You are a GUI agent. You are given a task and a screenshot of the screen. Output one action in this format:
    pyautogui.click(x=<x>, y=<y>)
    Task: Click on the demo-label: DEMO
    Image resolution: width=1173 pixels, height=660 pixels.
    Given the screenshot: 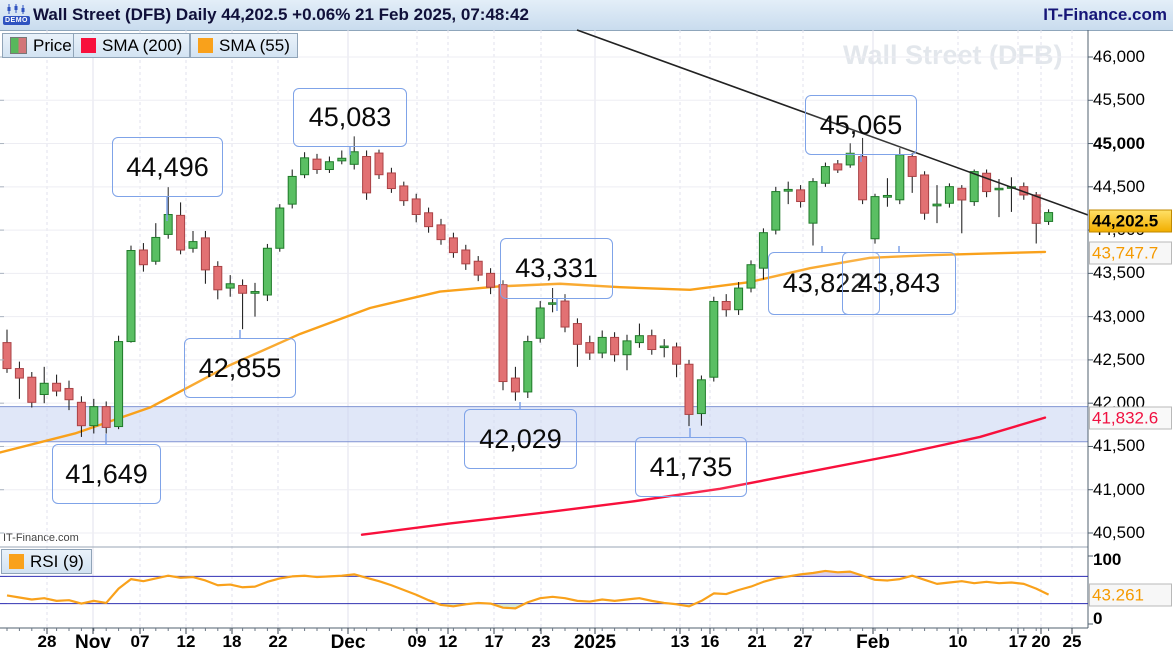 What is the action you would take?
    pyautogui.click(x=16, y=20)
    